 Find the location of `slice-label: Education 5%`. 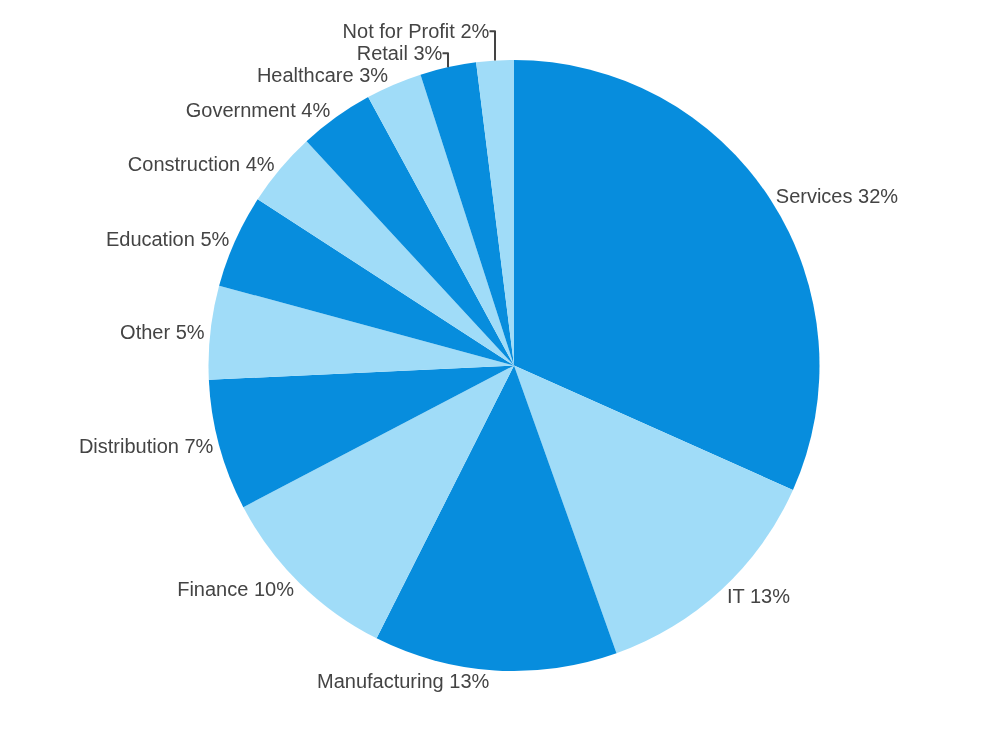

slice-label: Education 5% is located at coordinates (167, 239).